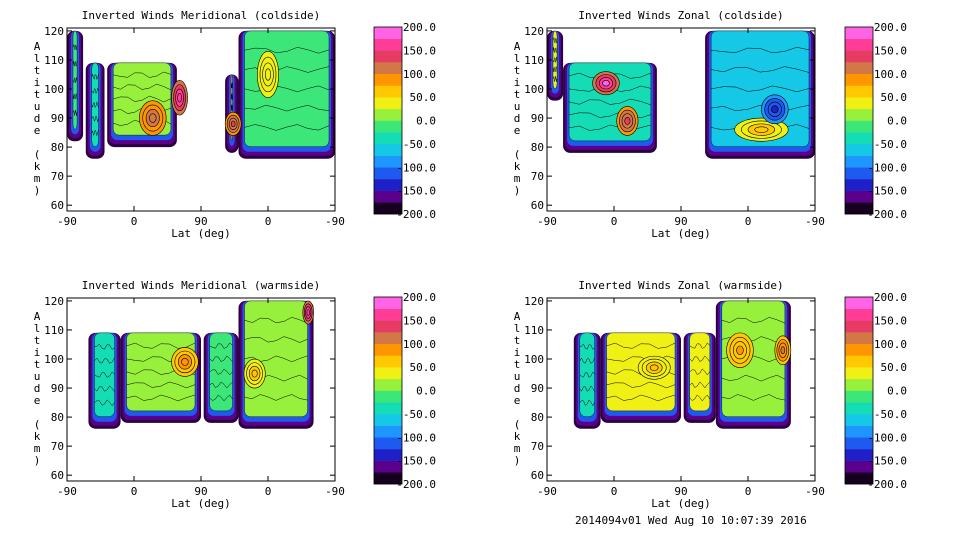  Describe the element at coordinates (537, 176) in the screenshot. I see `y-tick-label: 70` at that location.